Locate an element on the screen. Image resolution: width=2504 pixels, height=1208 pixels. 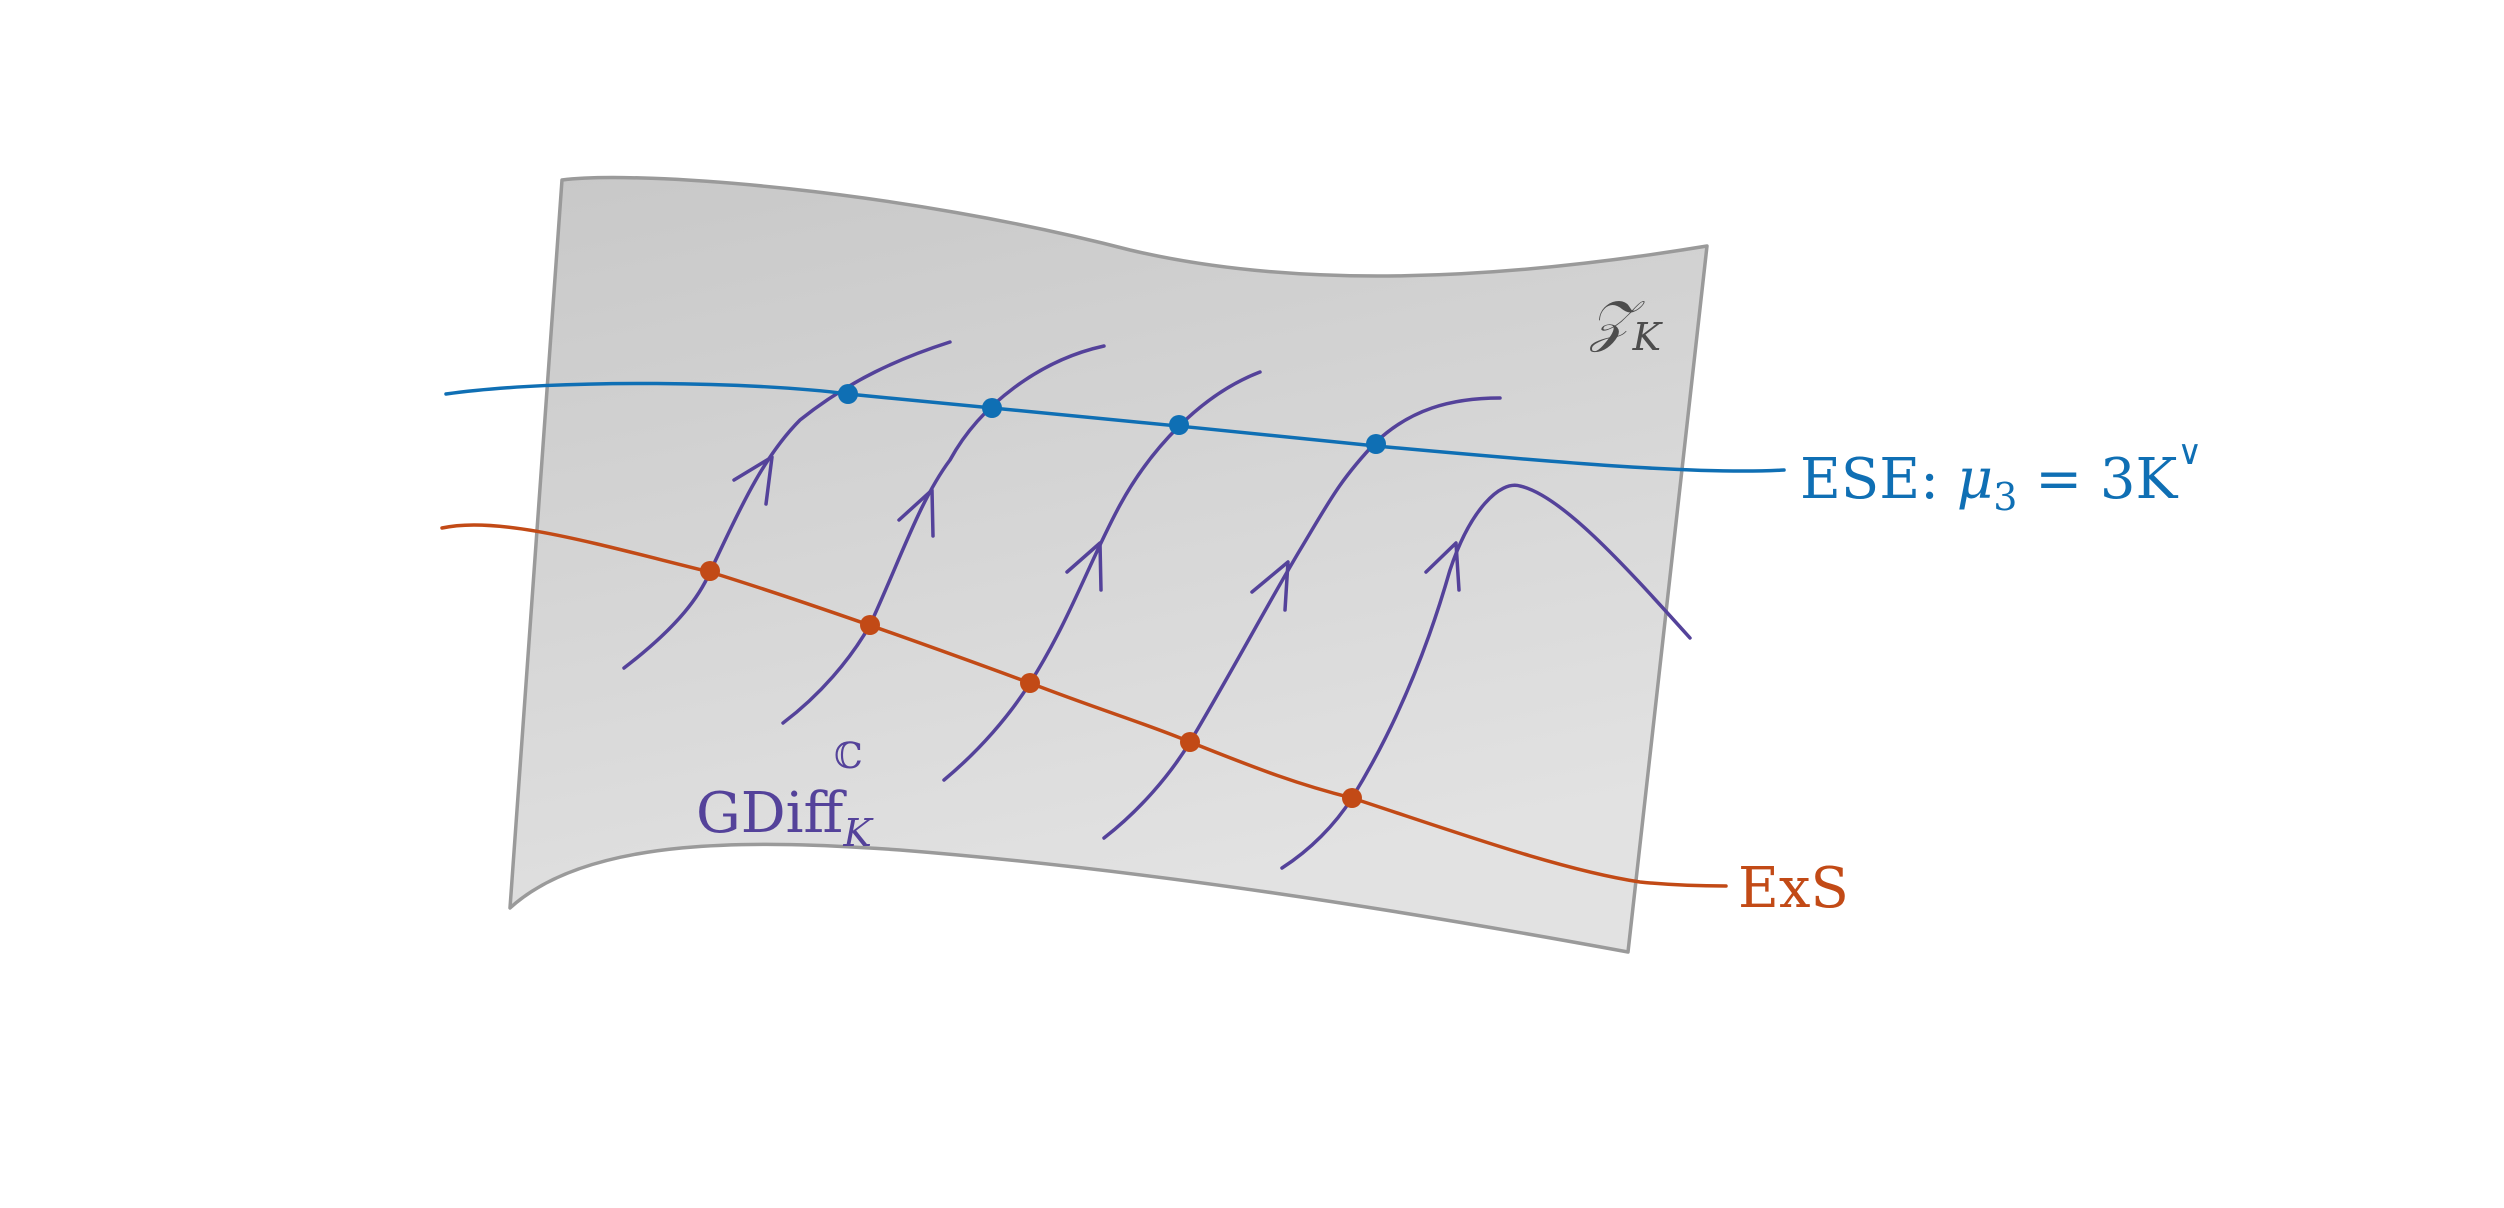
ese-label: ESE: μ3 = 3K∨ is located at coordinates (2001, 476).